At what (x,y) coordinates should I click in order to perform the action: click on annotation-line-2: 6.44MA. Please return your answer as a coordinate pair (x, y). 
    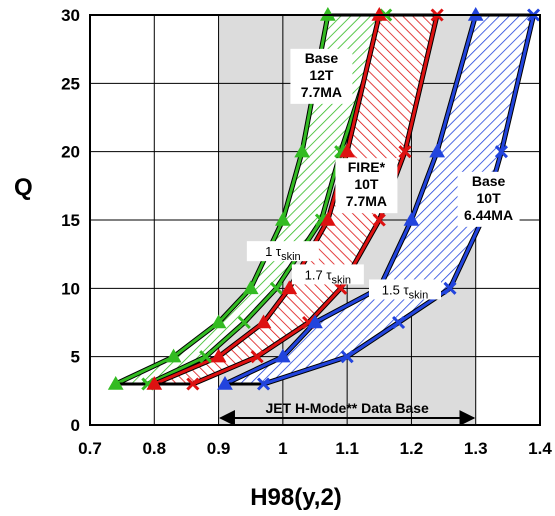
    Looking at the image, I should click on (488, 215).